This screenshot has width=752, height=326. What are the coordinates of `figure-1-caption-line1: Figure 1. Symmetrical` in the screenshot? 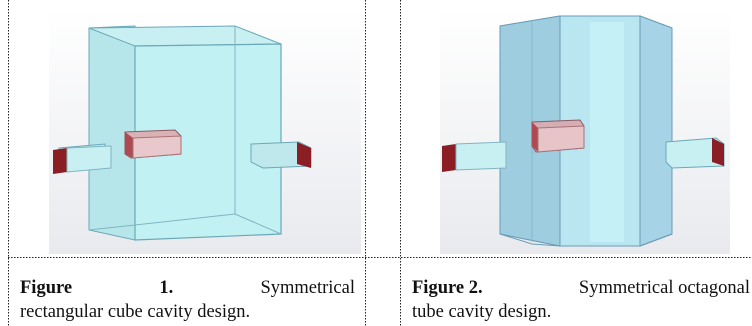 It's located at (187, 288).